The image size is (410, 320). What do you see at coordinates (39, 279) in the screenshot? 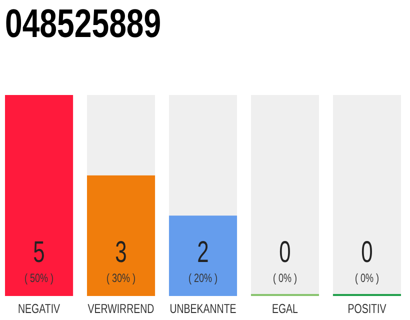
I see `annotation: ( 50% )` at bounding box center [39, 279].